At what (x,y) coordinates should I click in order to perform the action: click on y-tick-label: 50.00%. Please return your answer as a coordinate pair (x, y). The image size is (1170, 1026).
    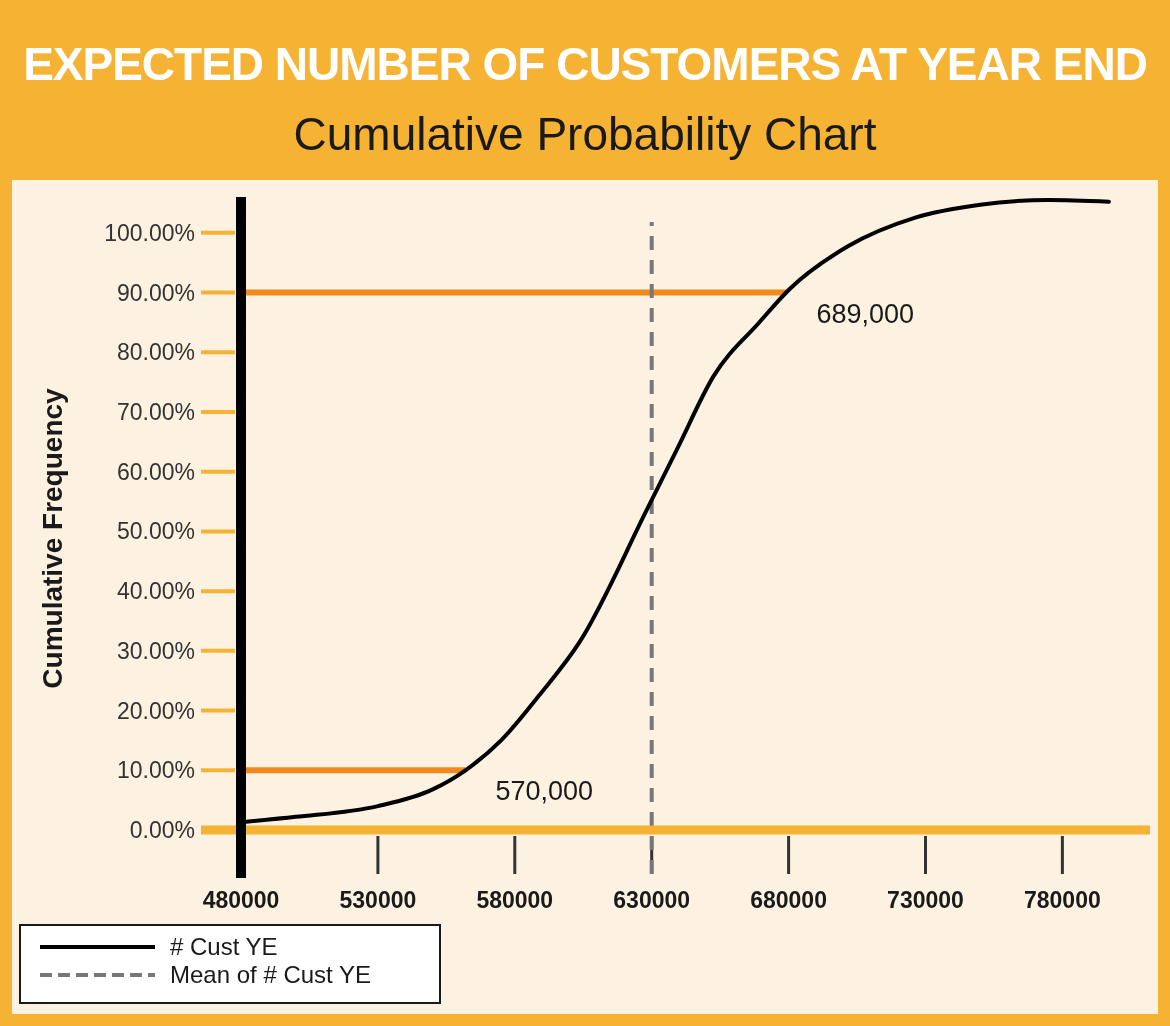
    Looking at the image, I should click on (155, 531).